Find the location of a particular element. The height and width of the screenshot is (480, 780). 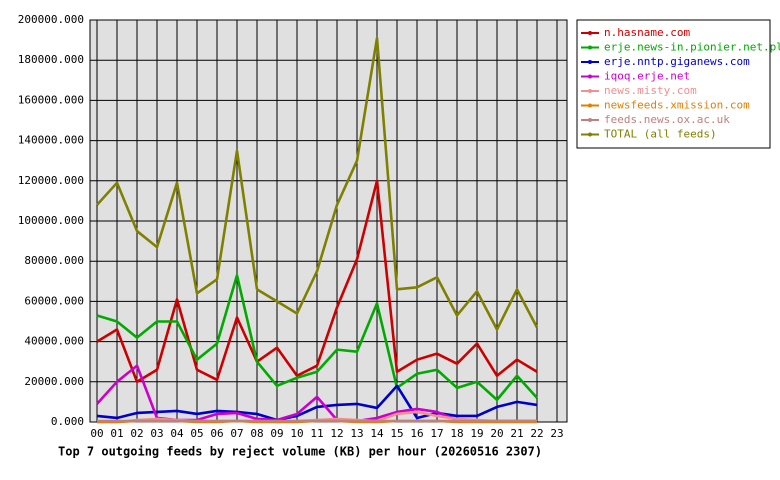

x-tick-label: 12 is located at coordinates (336, 433).